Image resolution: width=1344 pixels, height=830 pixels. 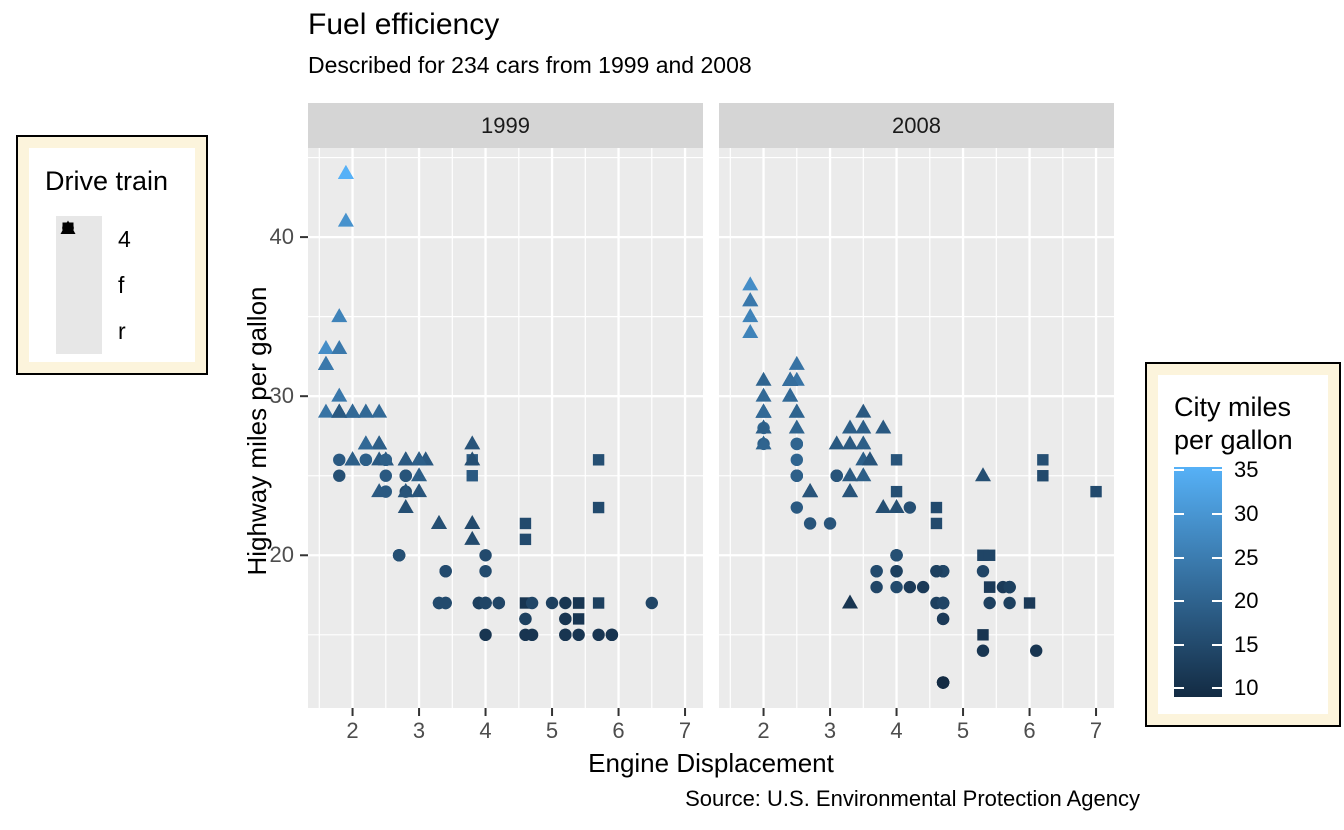 What do you see at coordinates (121, 284) in the screenshot?
I see `legend-key-label: f` at bounding box center [121, 284].